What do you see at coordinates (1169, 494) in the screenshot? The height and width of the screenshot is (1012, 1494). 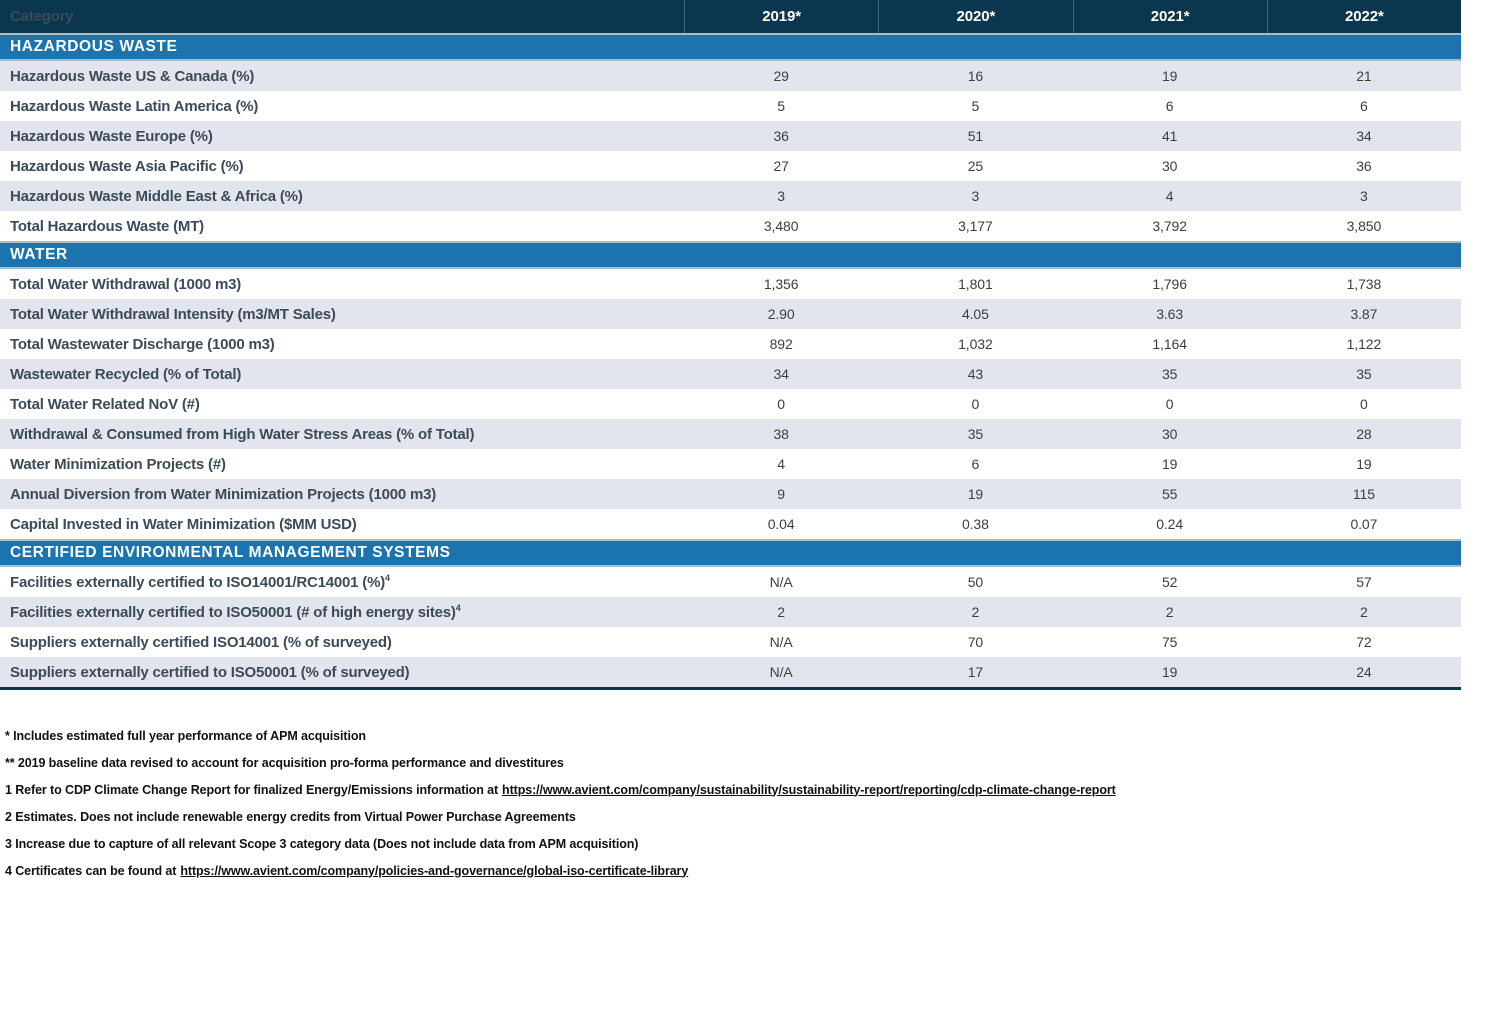 I see `value-cell: 55` at bounding box center [1169, 494].